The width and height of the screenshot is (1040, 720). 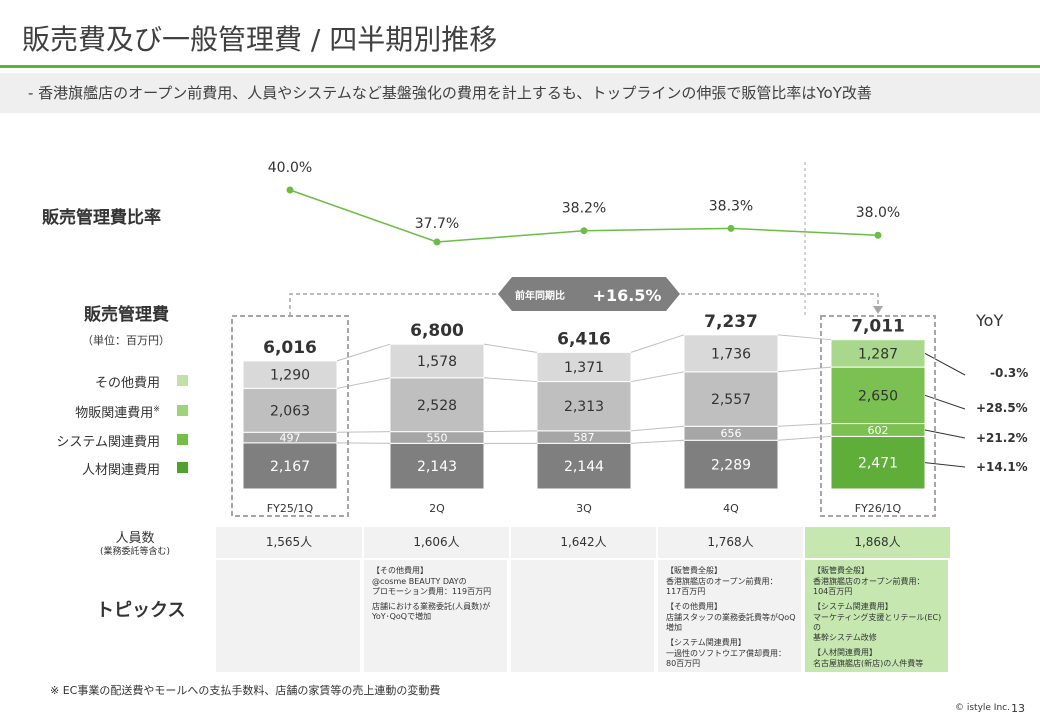 What do you see at coordinates (1002, 467) in the screenshot?
I see `yoy-personnel: +14.1%` at bounding box center [1002, 467].